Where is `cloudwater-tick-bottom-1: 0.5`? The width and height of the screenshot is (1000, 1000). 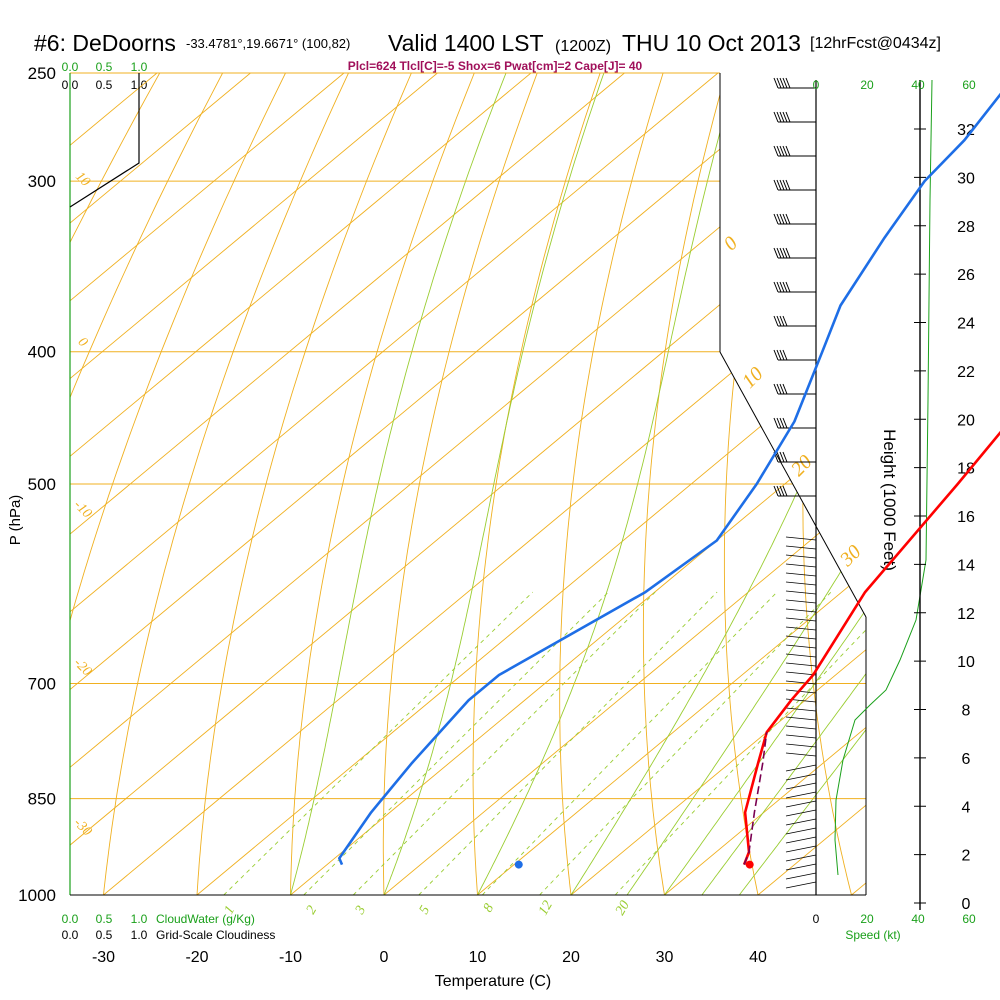
cloudwater-tick-bottom-1: 0.5 is located at coordinates (104, 919).